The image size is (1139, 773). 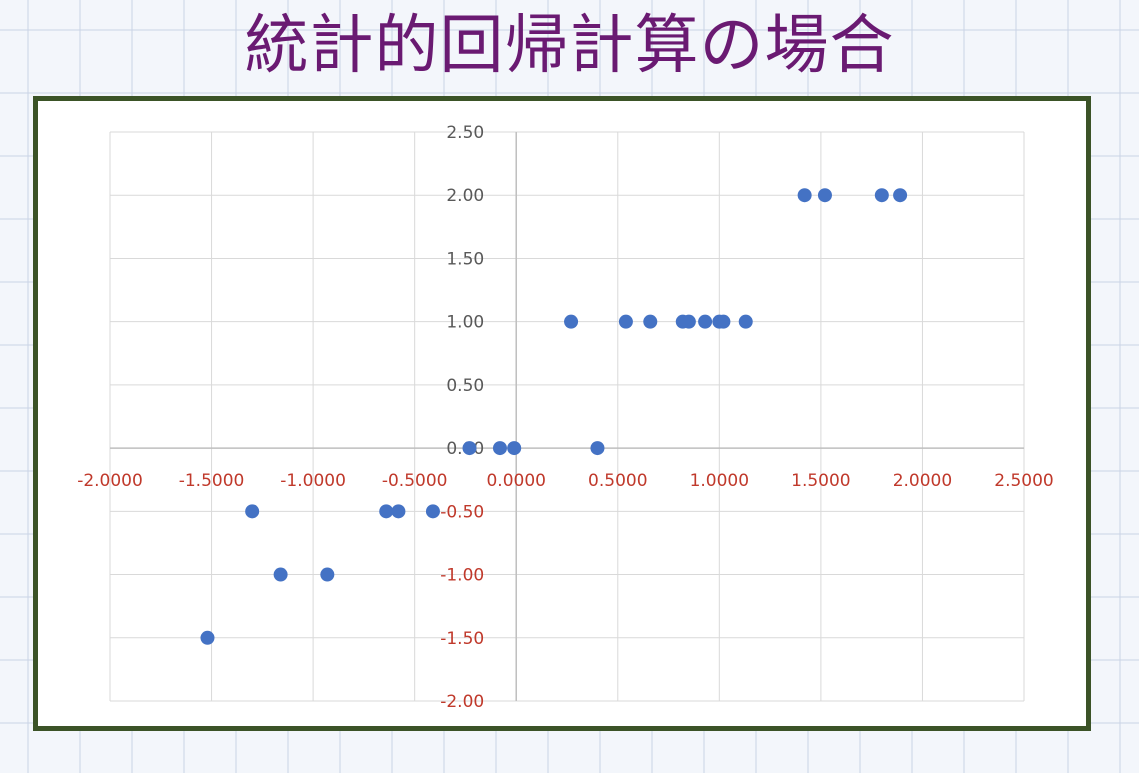 I want to click on x-tick-label: 1.0000, so click(x=719, y=481).